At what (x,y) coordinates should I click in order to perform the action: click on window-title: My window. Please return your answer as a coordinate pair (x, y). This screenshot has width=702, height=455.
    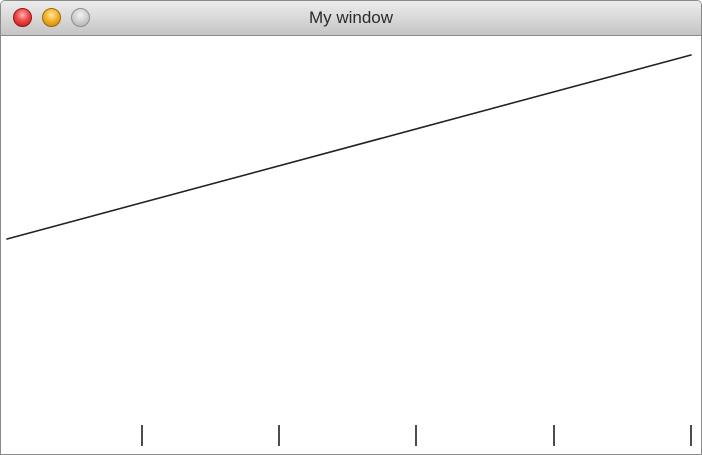
    Looking at the image, I should click on (351, 17).